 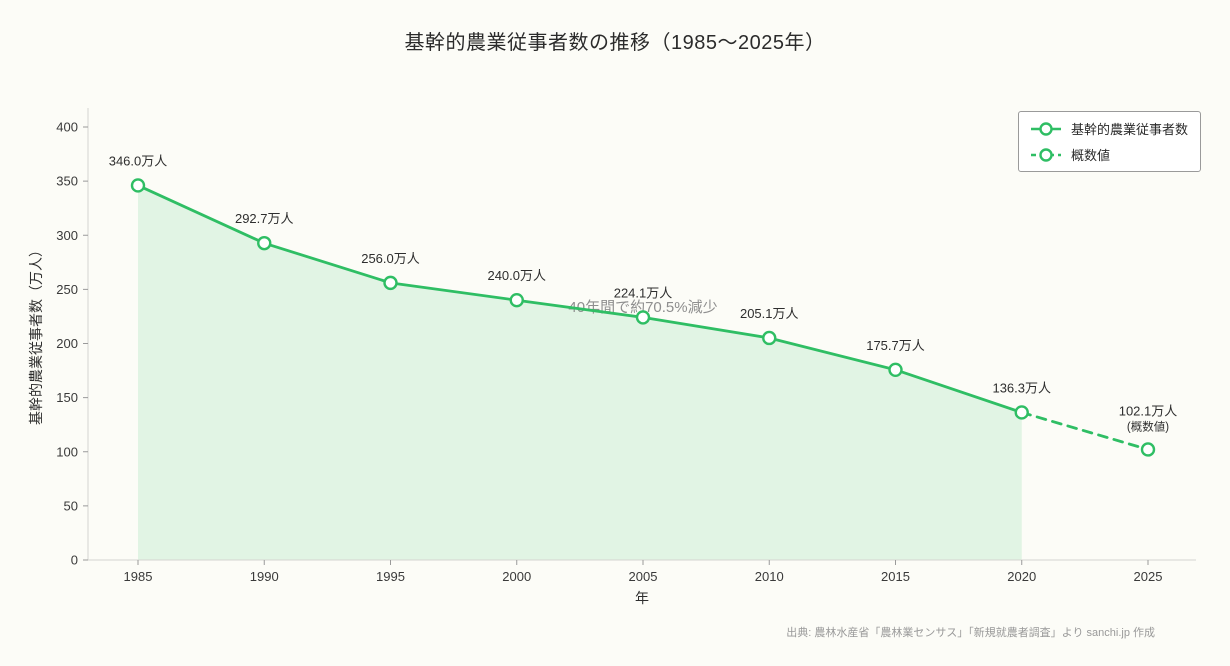 What do you see at coordinates (36, 334) in the screenshot?
I see `y-axis-label: 基幹的農業従事者数（万人）` at bounding box center [36, 334].